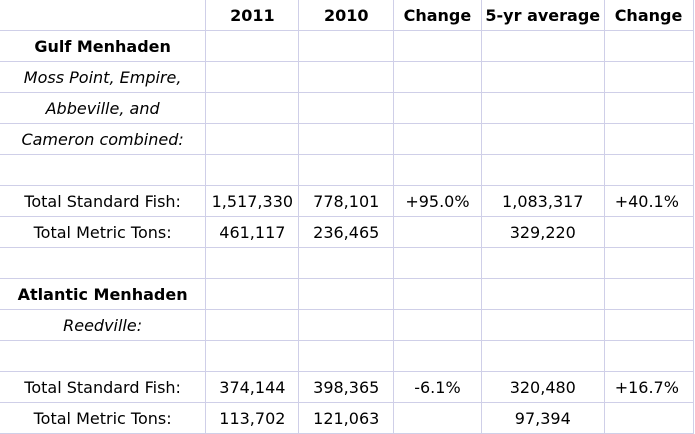 The image size is (695, 434). What do you see at coordinates (103, 108) in the screenshot?
I see `gulf-location-line-2: Abbeville, and` at bounding box center [103, 108].